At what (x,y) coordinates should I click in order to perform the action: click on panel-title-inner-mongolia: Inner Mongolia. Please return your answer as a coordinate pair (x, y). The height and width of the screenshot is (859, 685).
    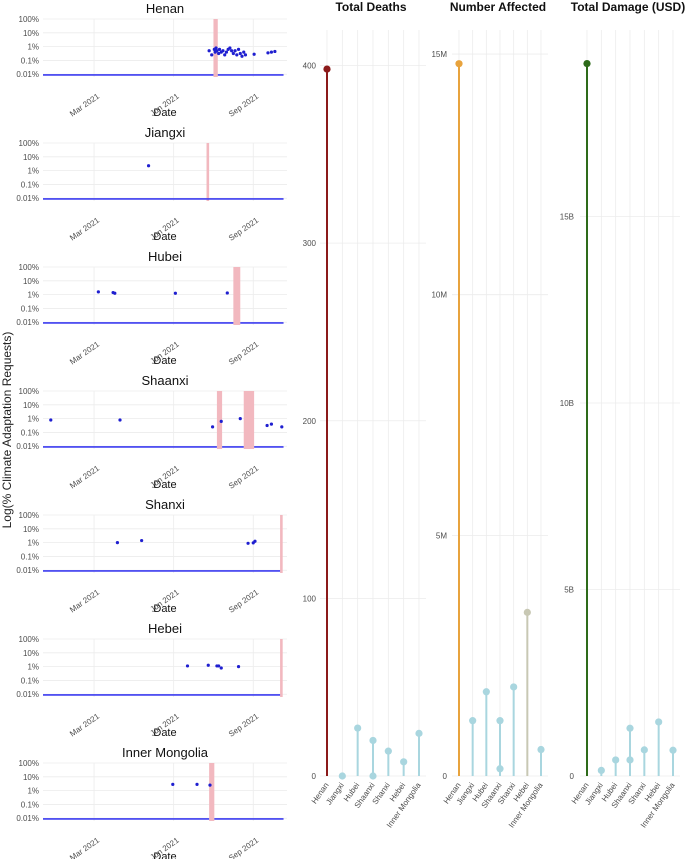
    Looking at the image, I should click on (165, 752).